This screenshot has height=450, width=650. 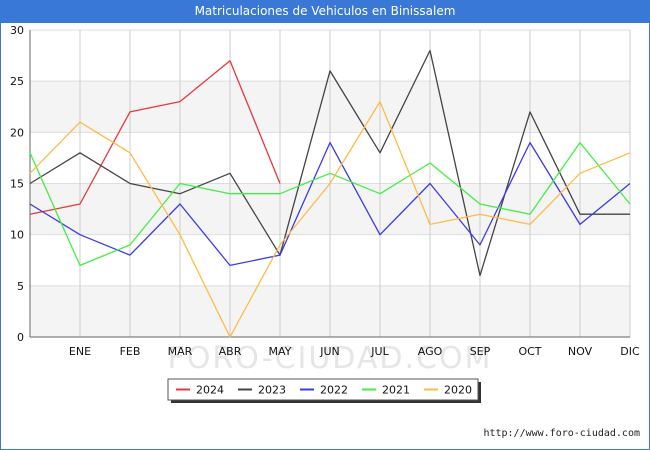 What do you see at coordinates (17, 132) in the screenshot?
I see `y-tick-label: 20` at bounding box center [17, 132].